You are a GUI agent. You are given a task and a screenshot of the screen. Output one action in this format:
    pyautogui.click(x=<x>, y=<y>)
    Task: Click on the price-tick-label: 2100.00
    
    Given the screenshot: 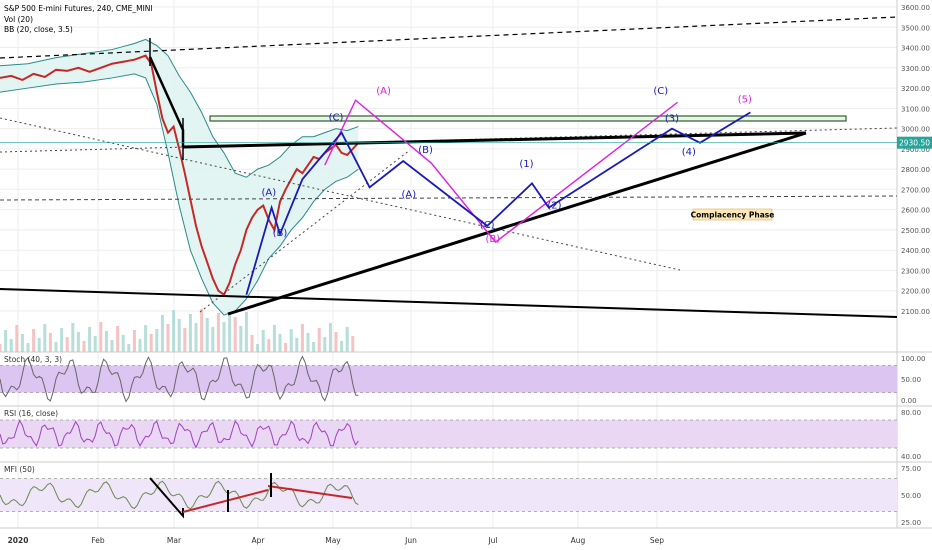 What is the action you would take?
    pyautogui.click(x=915, y=312)
    